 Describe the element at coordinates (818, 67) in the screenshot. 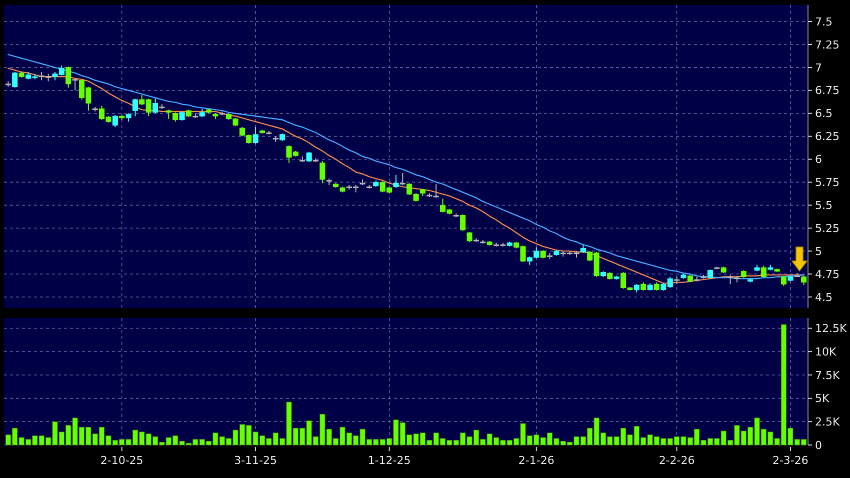

I see `y-tick-label: 7` at that location.